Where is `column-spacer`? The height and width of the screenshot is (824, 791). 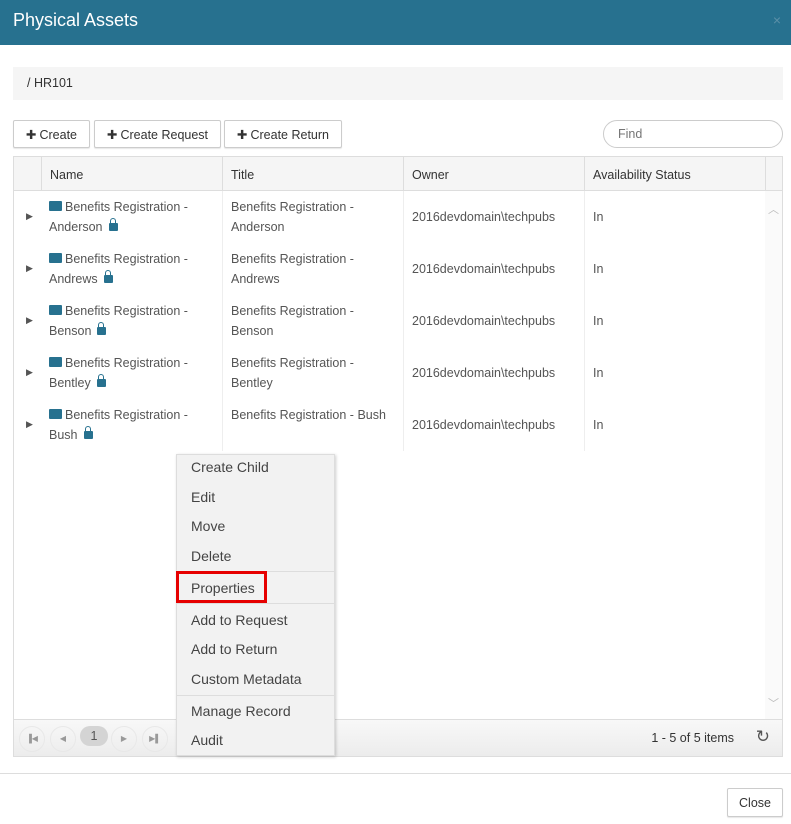
column-spacer is located at coordinates (773, 174).